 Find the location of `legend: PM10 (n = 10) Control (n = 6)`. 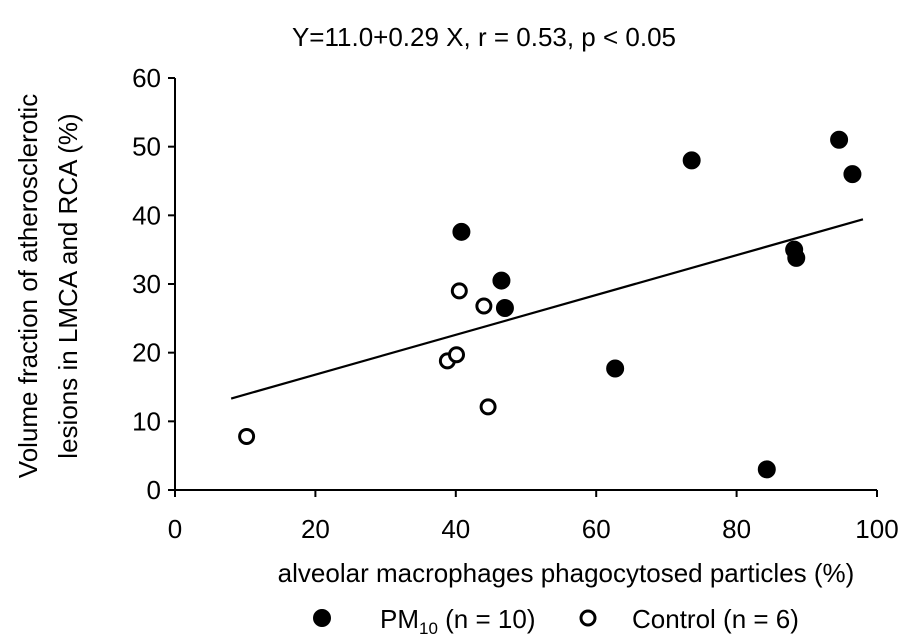

legend: PM10 (n = 10) Control (n = 6) is located at coordinates (556, 621).